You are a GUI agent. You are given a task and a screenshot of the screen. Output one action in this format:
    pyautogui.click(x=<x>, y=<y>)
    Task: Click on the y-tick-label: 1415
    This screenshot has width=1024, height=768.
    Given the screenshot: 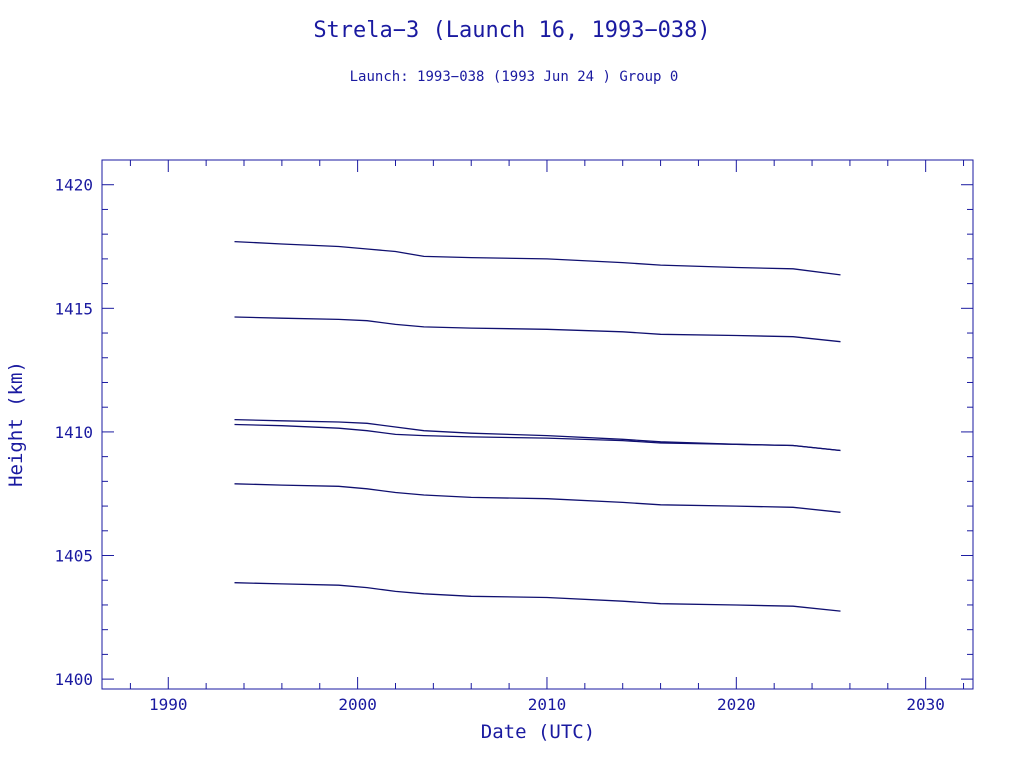 What is the action you would take?
    pyautogui.click(x=73, y=308)
    